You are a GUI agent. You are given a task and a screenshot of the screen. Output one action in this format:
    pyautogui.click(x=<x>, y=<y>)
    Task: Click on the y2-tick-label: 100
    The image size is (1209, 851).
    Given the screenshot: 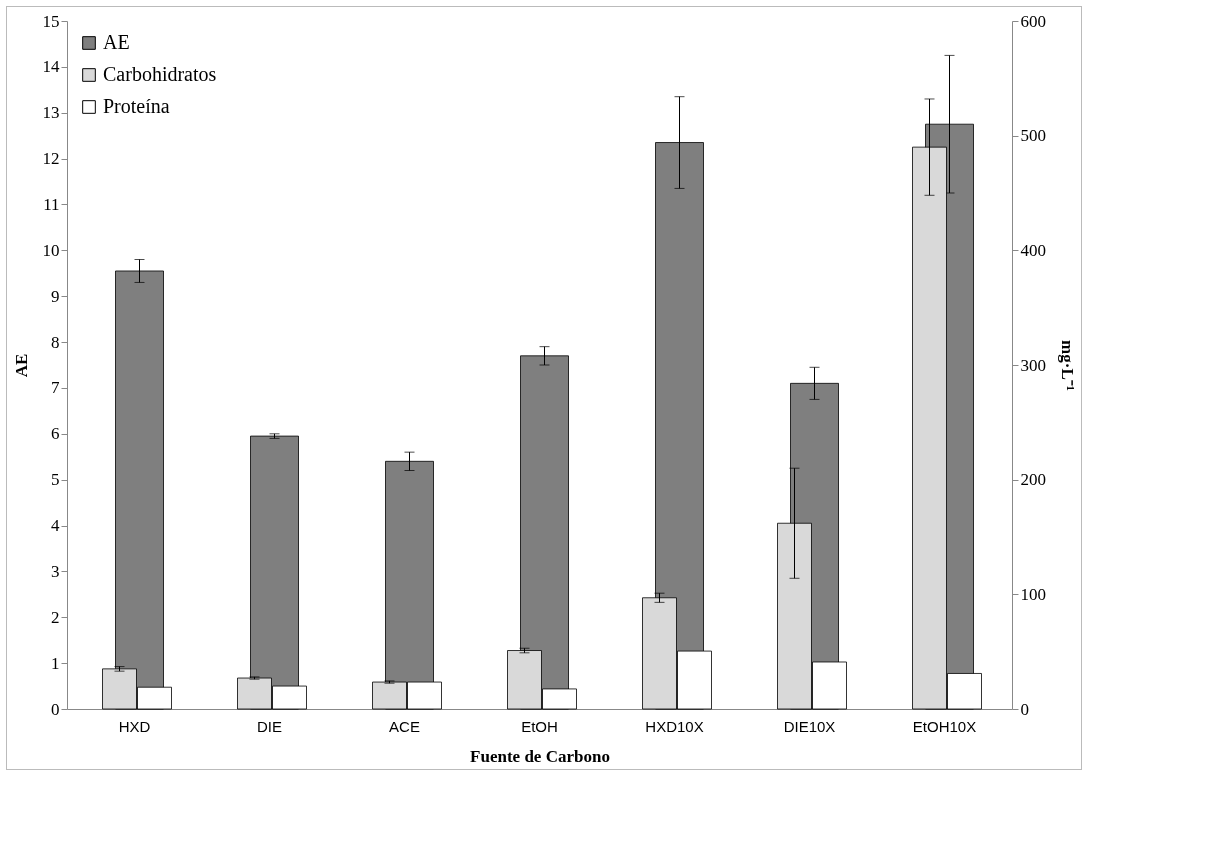 What is the action you would take?
    pyautogui.click(x=1033, y=594)
    